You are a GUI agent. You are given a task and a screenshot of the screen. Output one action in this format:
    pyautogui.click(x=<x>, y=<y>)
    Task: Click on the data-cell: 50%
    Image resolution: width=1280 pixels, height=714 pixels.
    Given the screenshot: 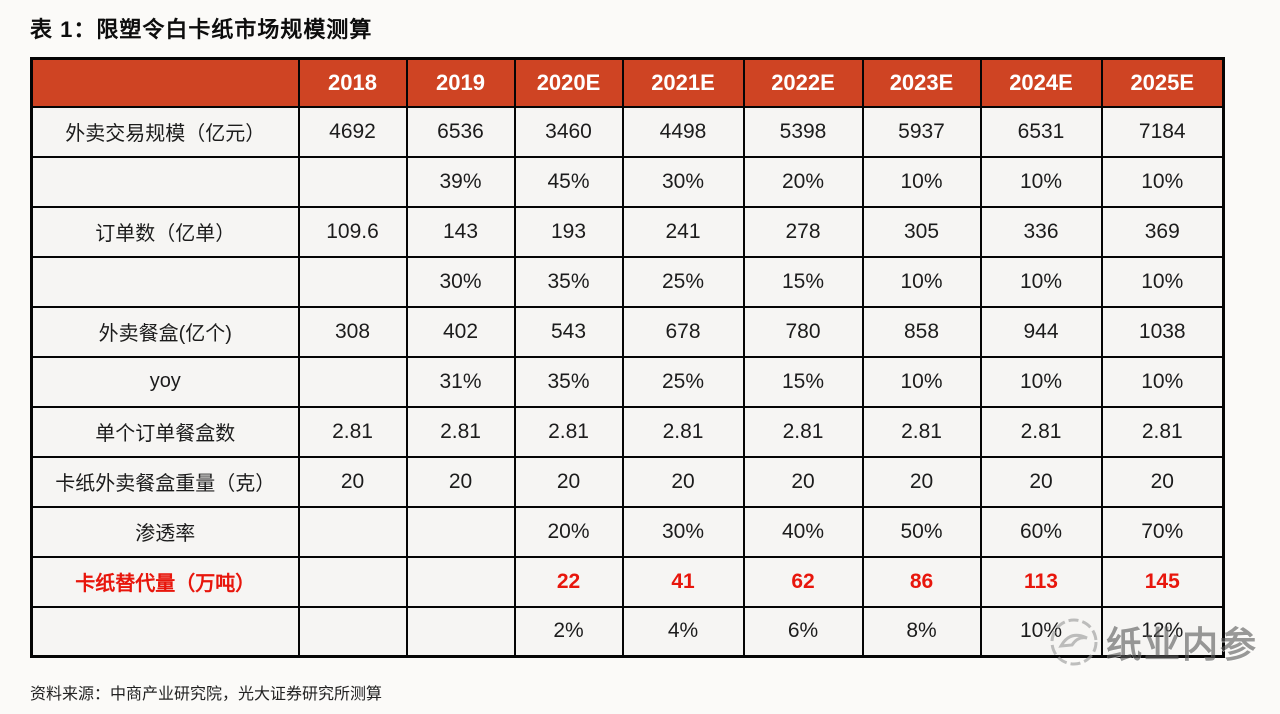 What is the action you would take?
    pyautogui.click(x=921, y=531)
    